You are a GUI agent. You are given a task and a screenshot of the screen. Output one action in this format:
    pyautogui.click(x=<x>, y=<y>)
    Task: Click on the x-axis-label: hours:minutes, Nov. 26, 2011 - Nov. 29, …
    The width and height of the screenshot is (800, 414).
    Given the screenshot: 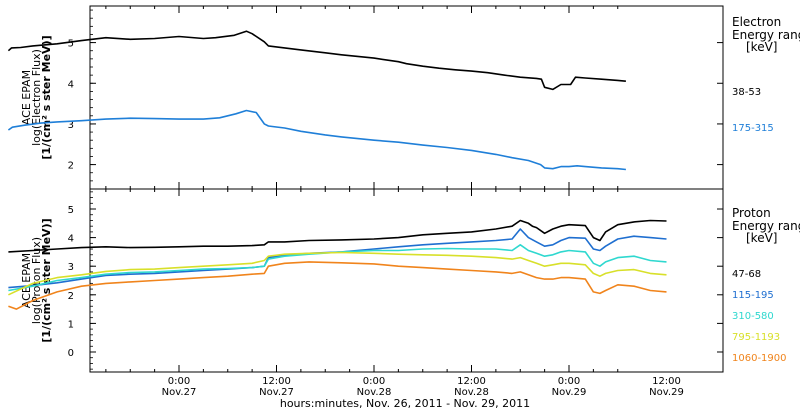 What is the action you would take?
    pyautogui.click(x=405, y=403)
    